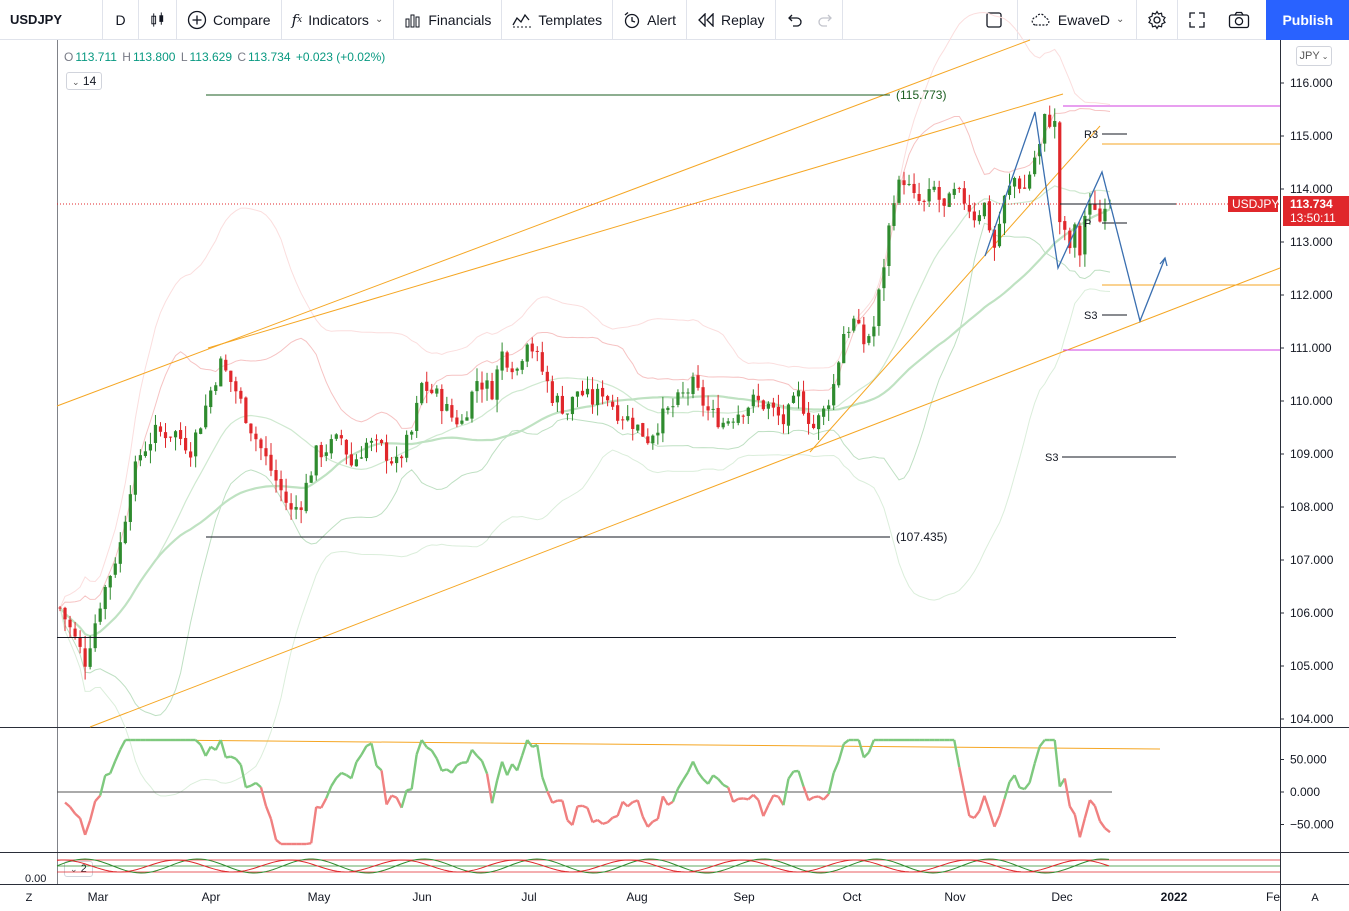 This screenshot has width=1349, height=911. Describe the element at coordinates (154, 57) in the screenshot. I see `high-value: 113.800` at that location.